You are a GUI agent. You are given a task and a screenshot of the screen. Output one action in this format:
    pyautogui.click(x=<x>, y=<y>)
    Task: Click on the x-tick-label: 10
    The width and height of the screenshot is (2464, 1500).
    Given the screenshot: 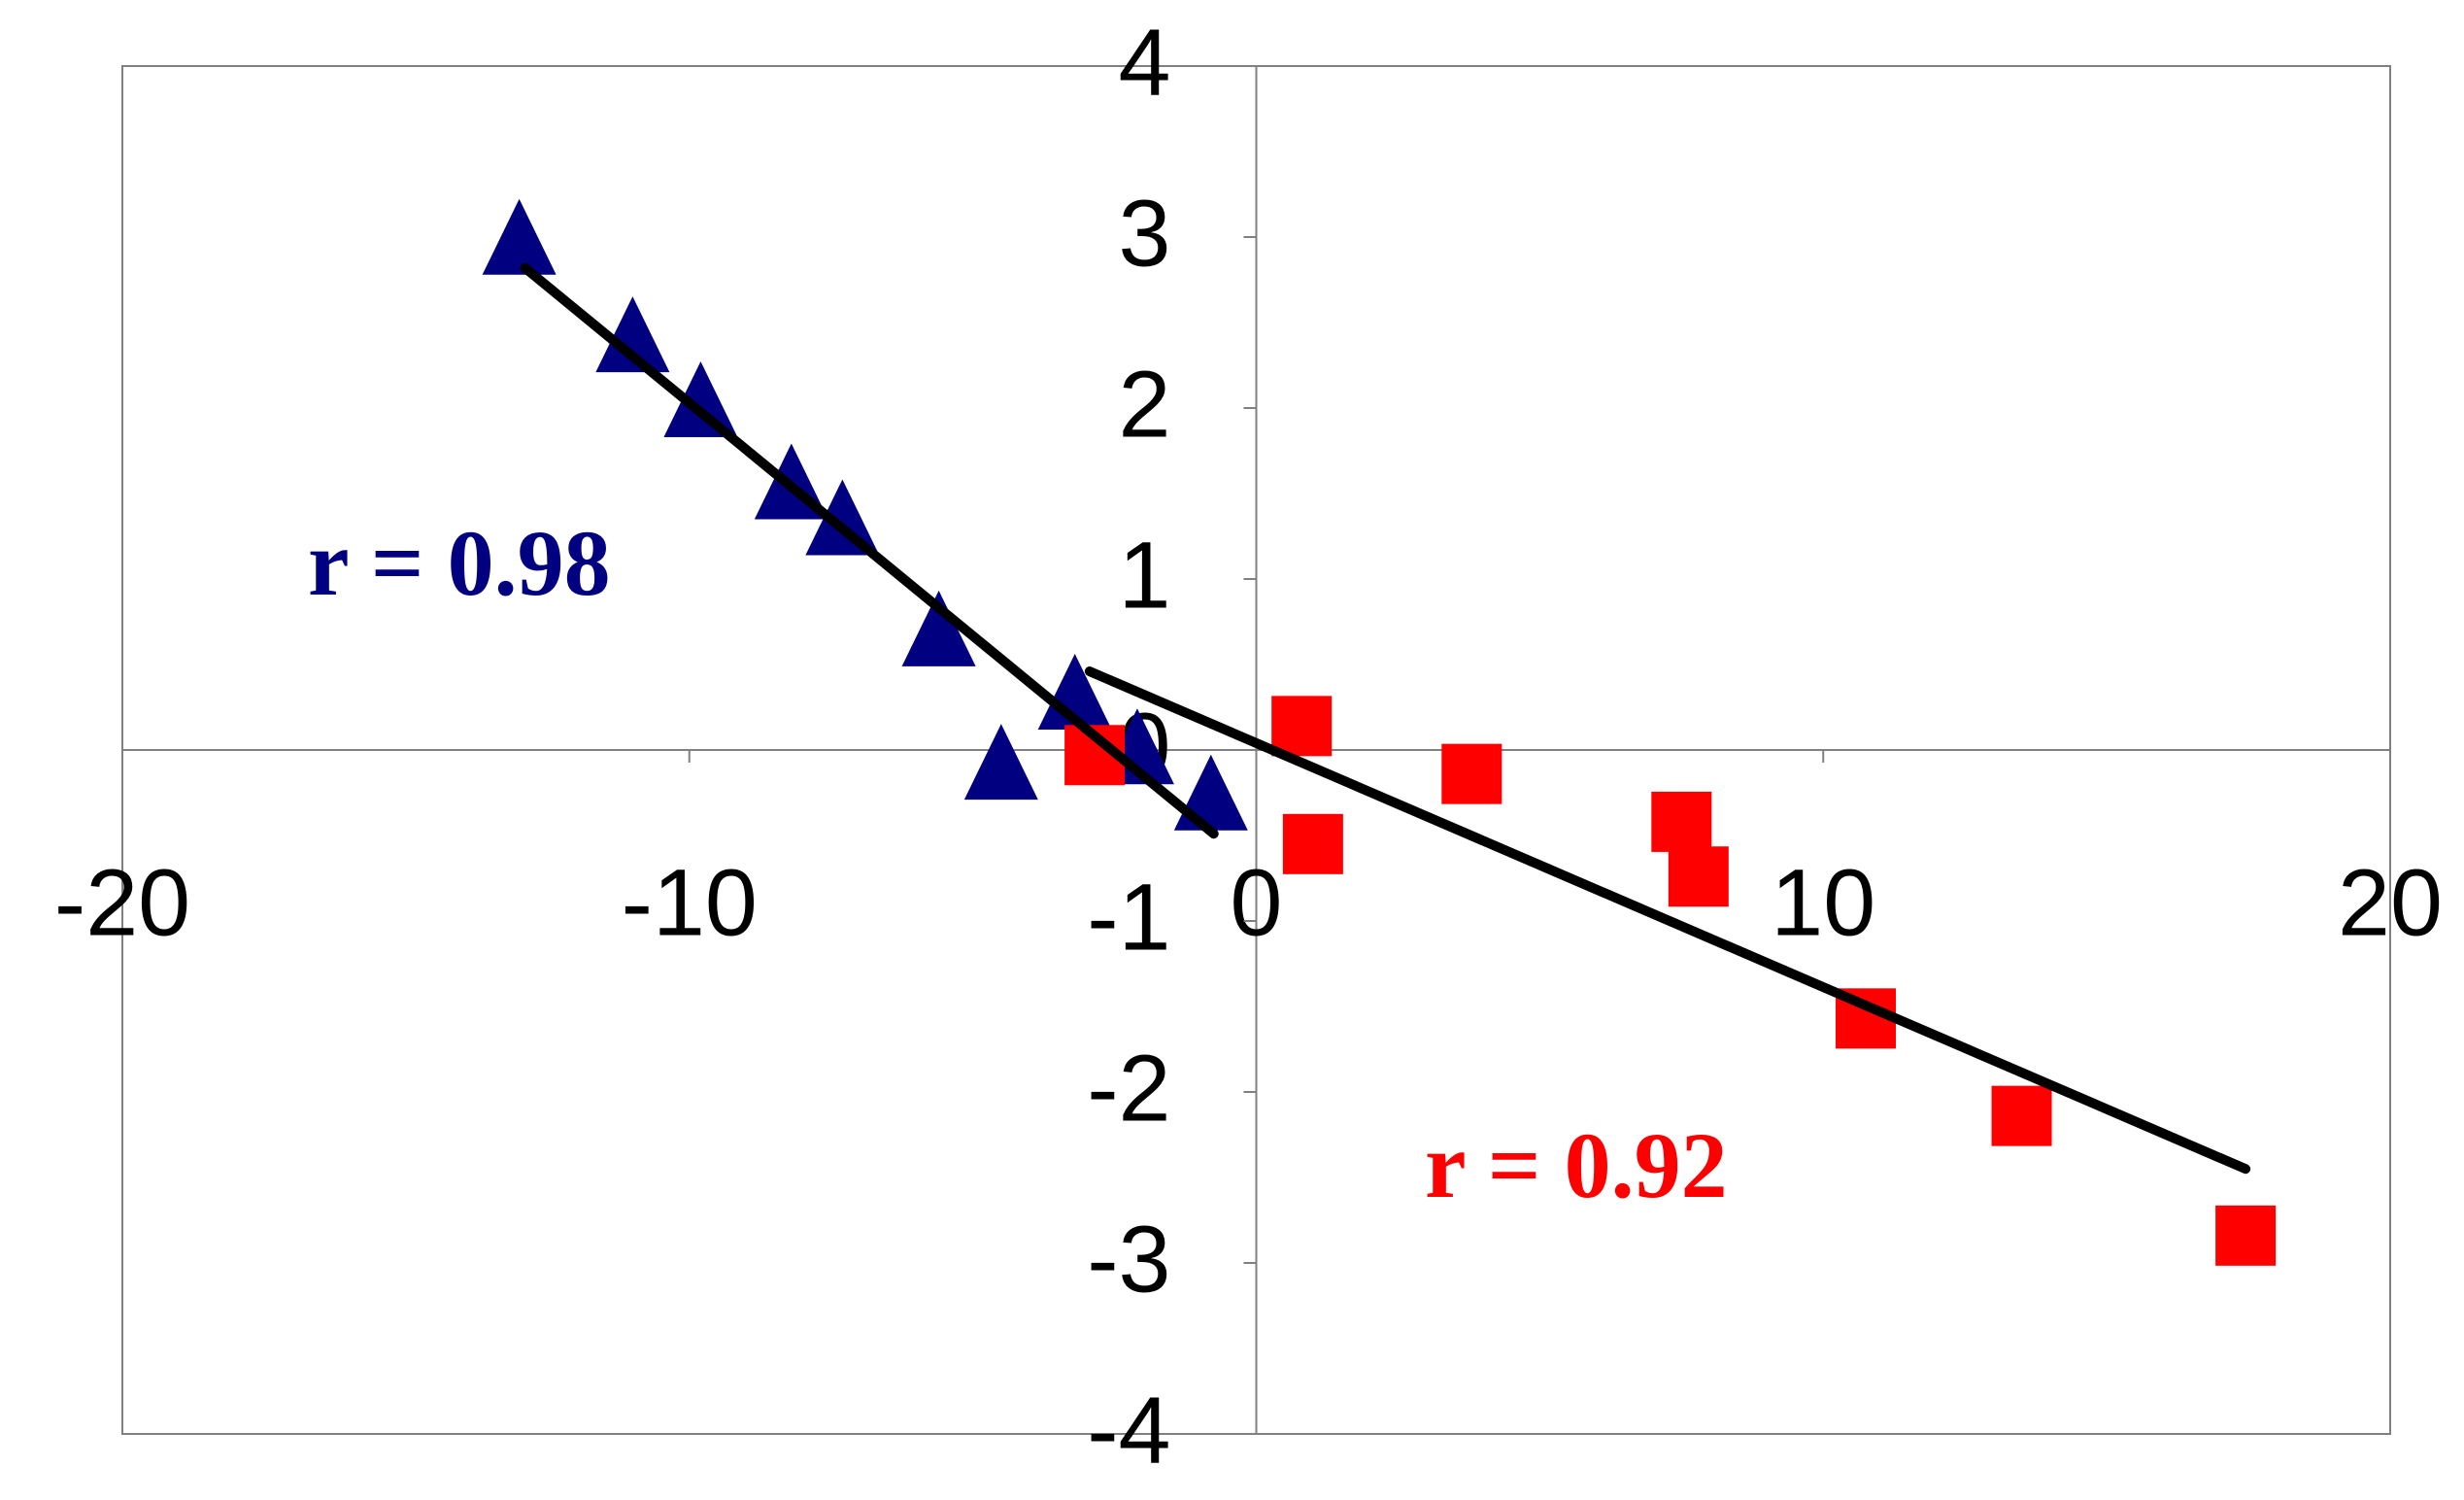 What is the action you would take?
    pyautogui.click(x=1823, y=903)
    